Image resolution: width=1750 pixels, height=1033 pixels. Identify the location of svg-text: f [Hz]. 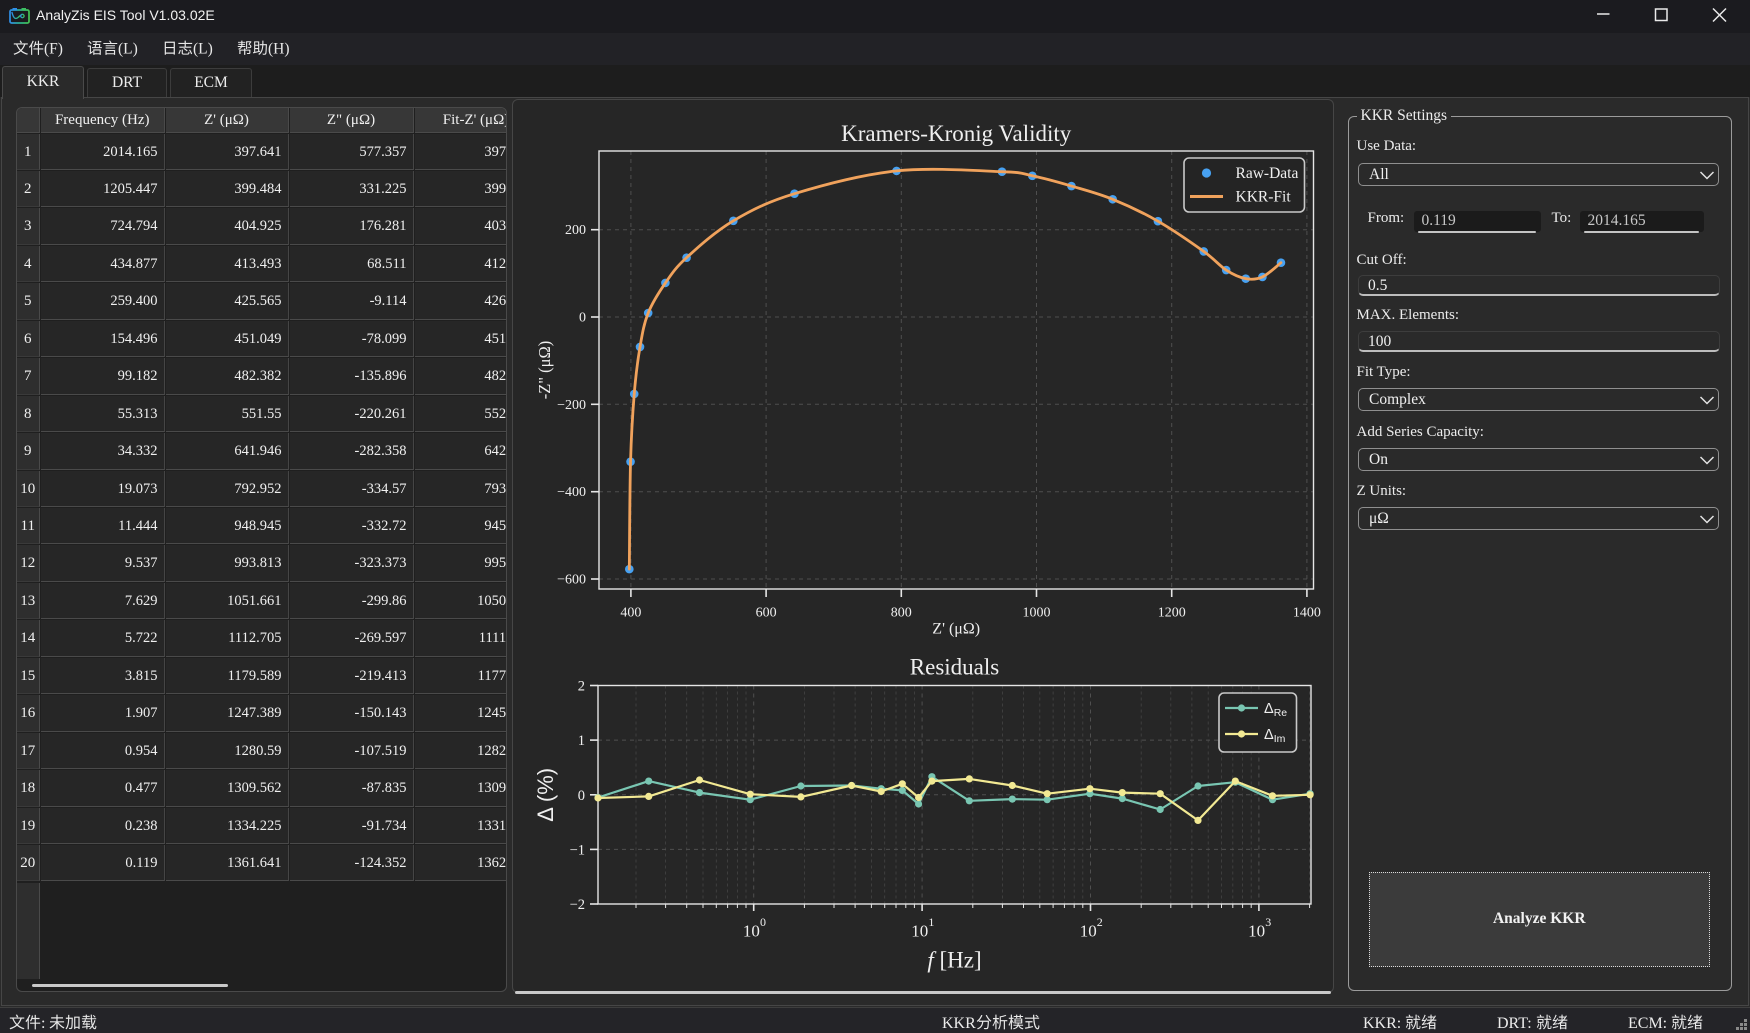
(954, 960).